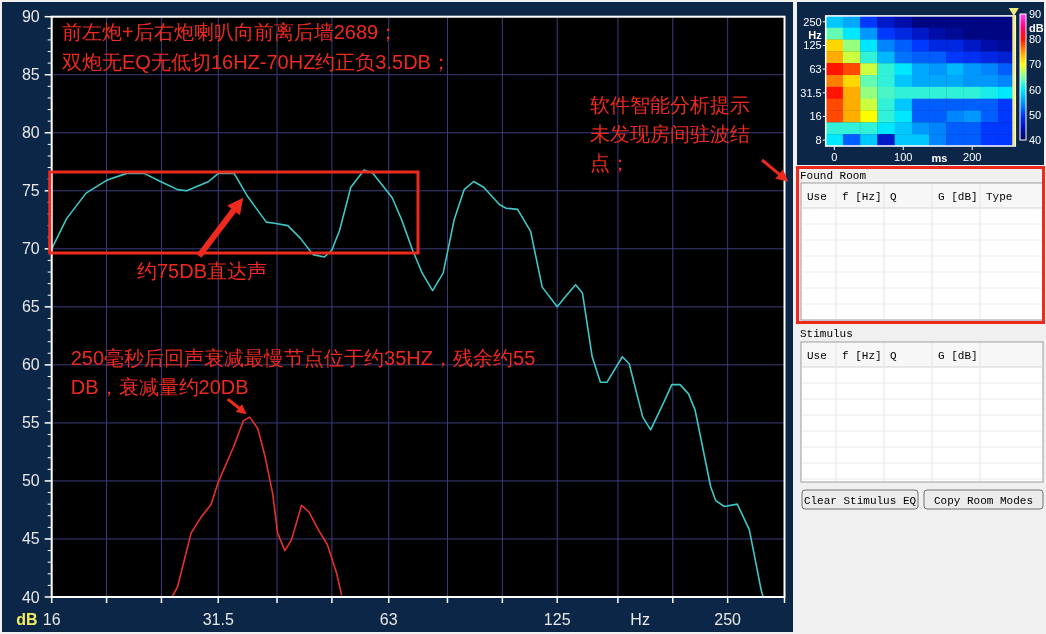 The height and width of the screenshot is (634, 1046). What do you see at coordinates (1035, 39) in the screenshot?
I see `color-bar-label: 80` at bounding box center [1035, 39].